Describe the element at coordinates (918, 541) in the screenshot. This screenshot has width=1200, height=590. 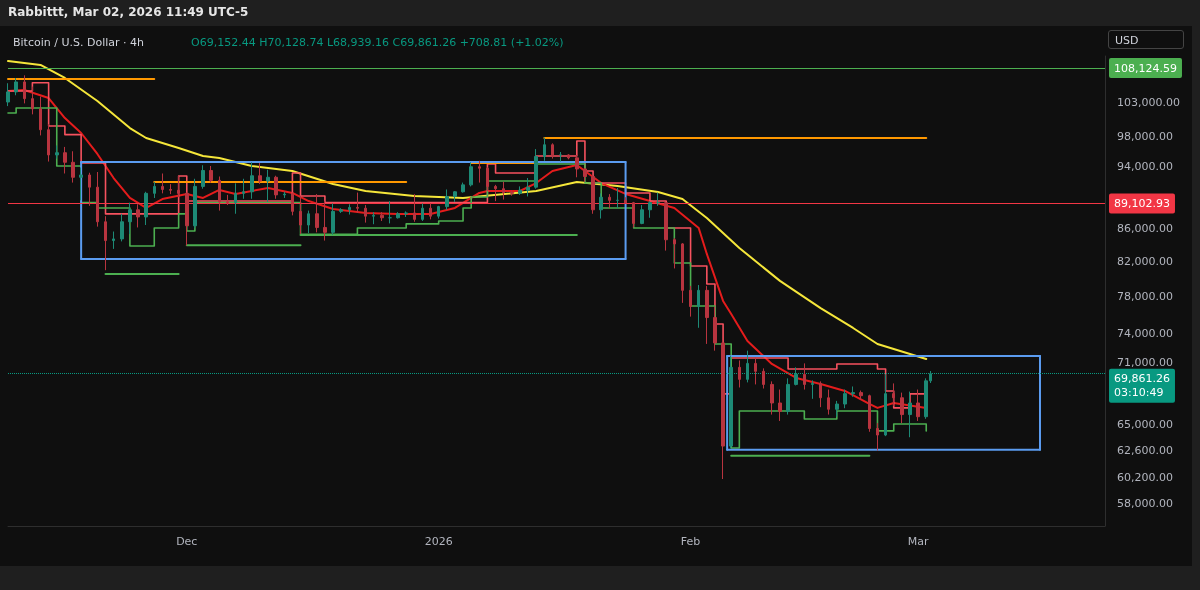
I see `x-tick-label: Mar` at that location.